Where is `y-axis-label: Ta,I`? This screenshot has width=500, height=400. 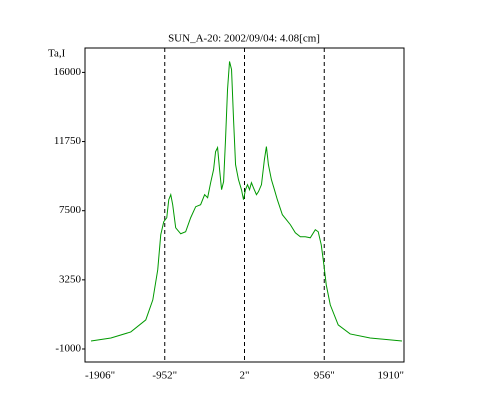
y-axis-label: Ta,I is located at coordinates (57, 54).